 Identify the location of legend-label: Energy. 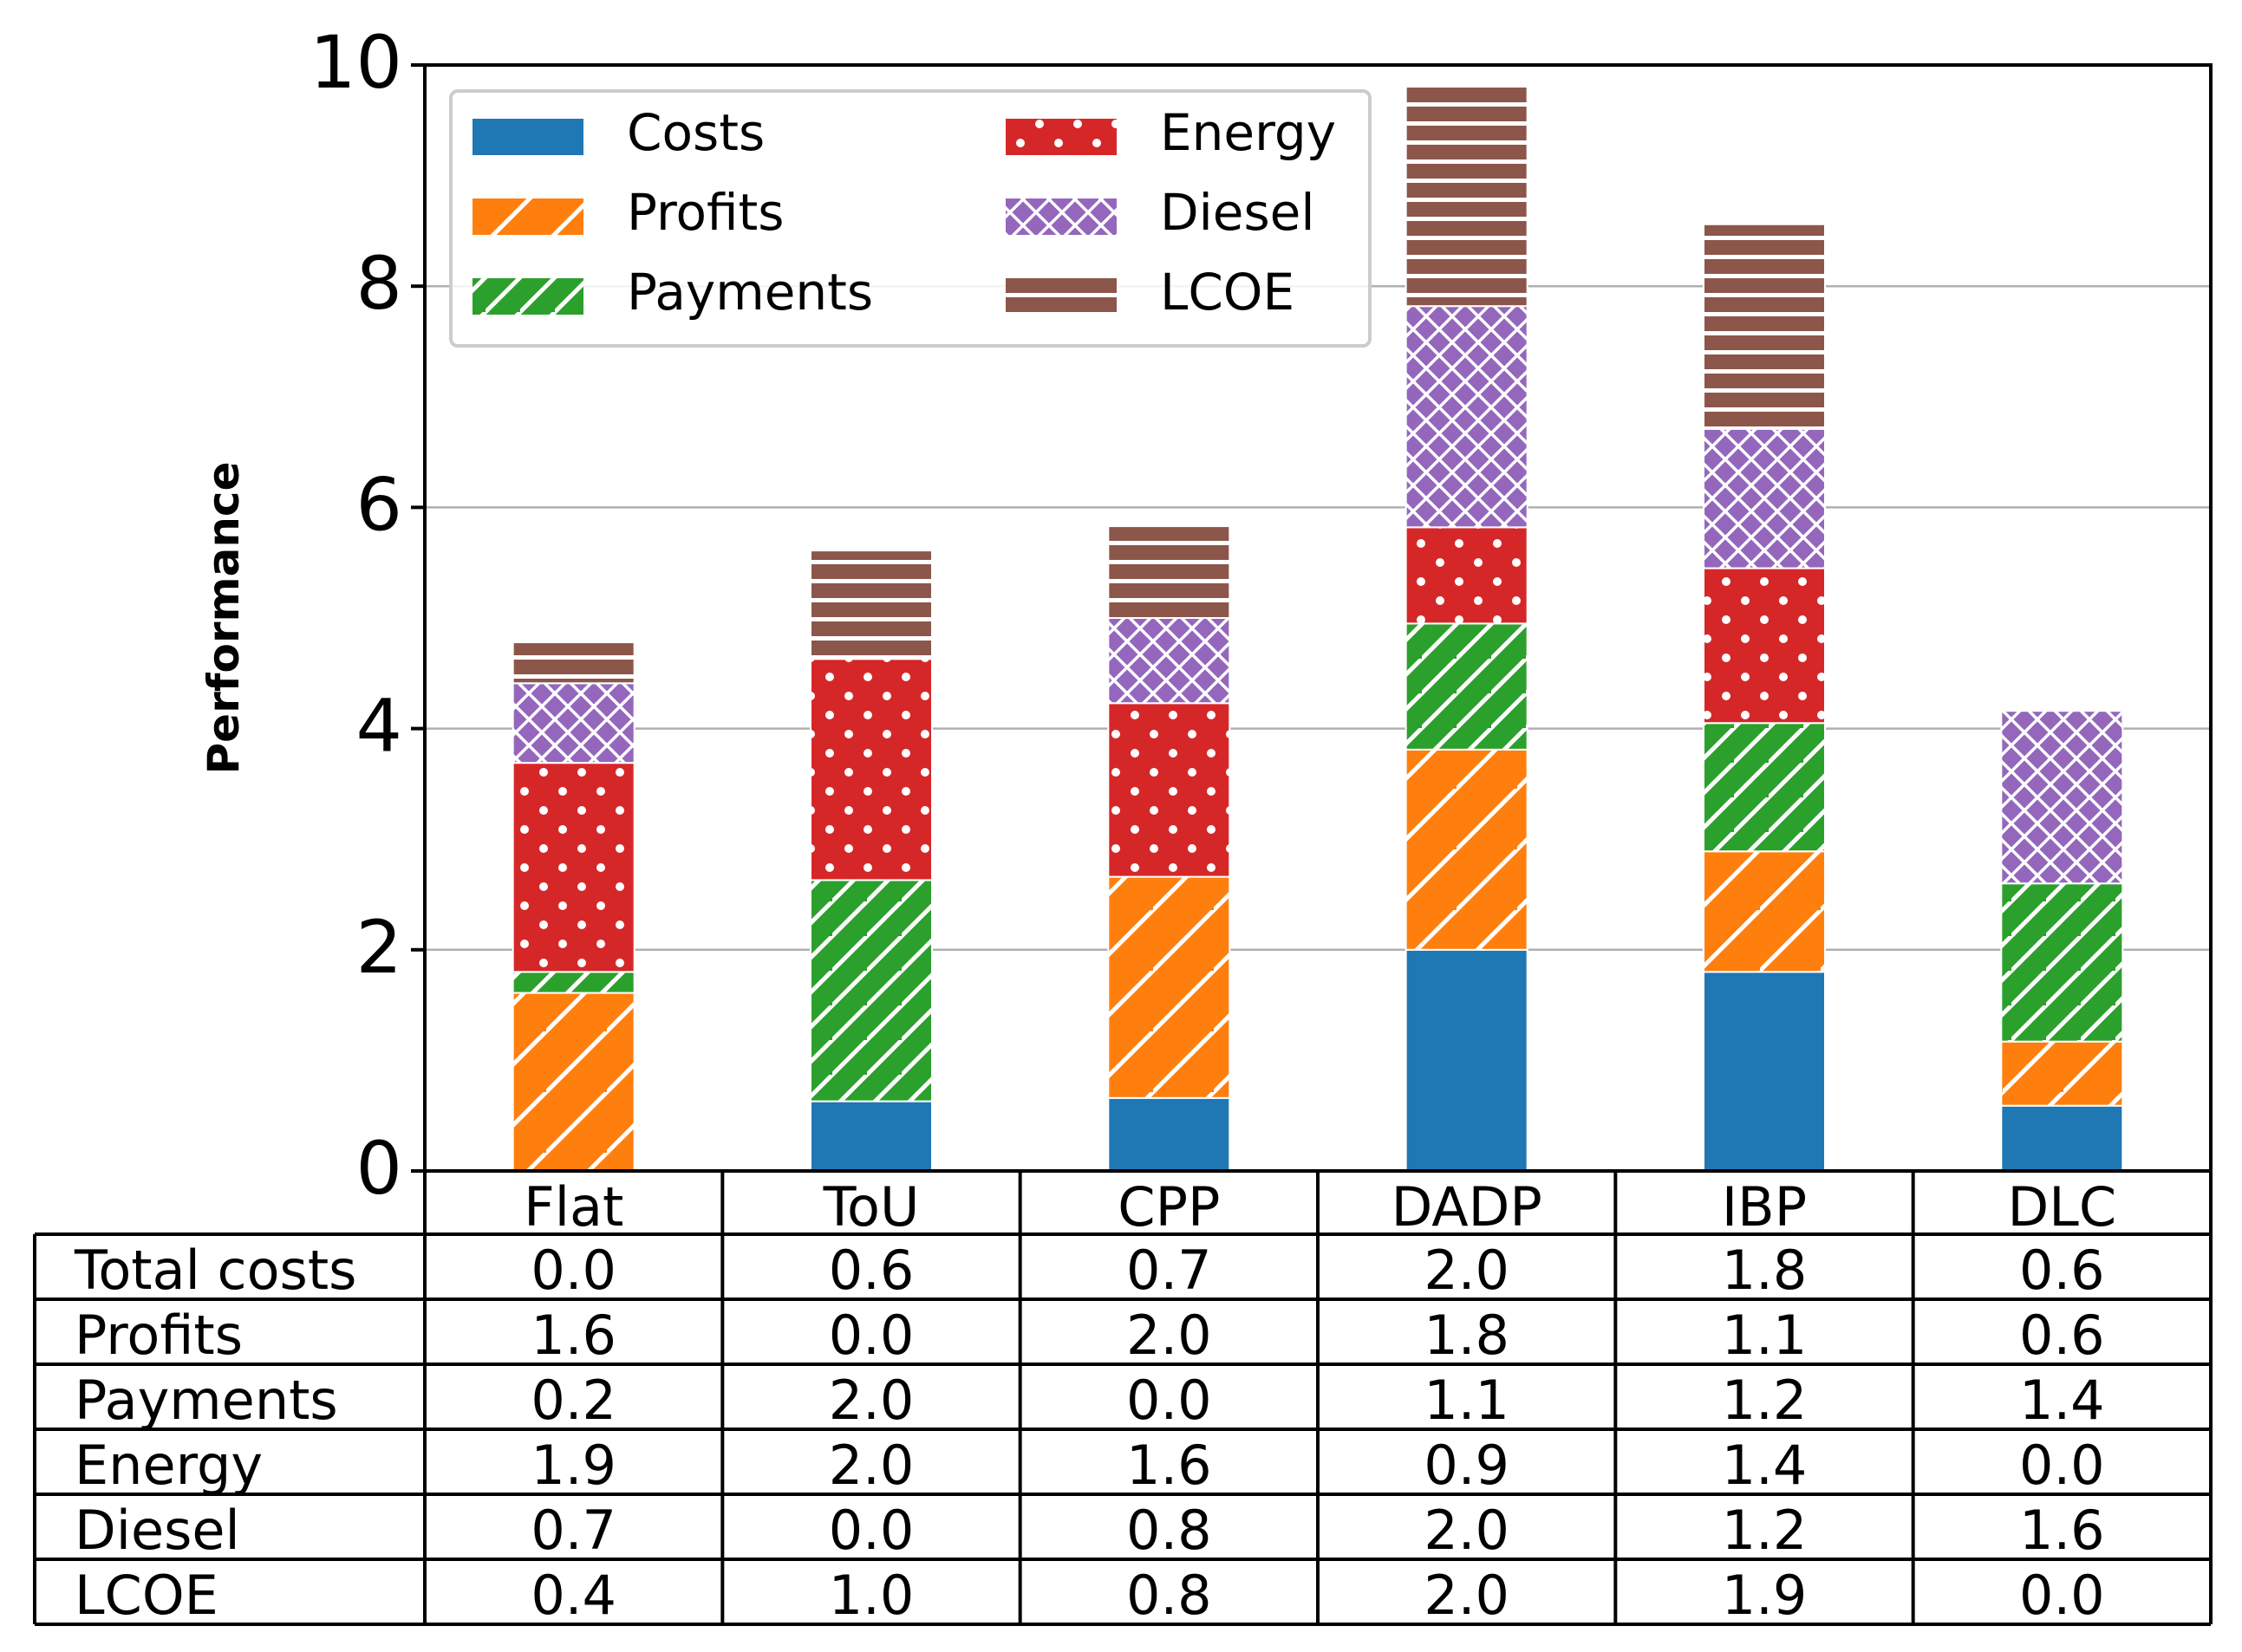
(1248, 132).